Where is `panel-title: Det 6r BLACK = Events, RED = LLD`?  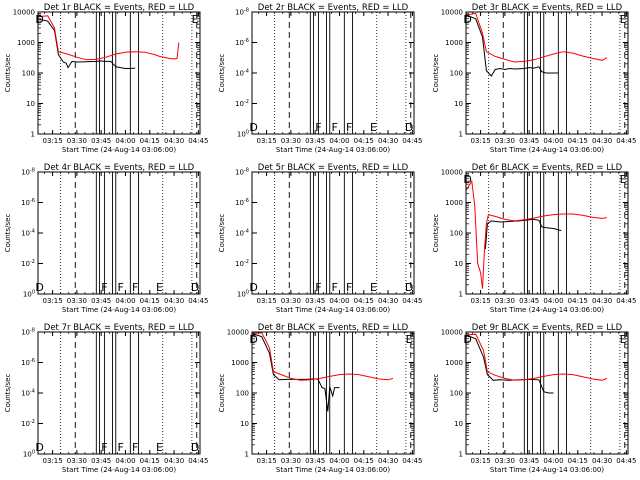 panel-title: Det 6r BLACK = Events, RED = LLD is located at coordinates (547, 168).